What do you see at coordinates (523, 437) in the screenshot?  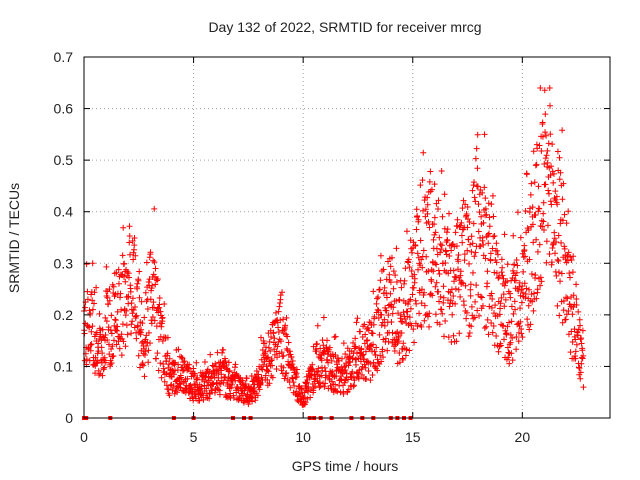 I see `x-tick-label: 20` at bounding box center [523, 437].